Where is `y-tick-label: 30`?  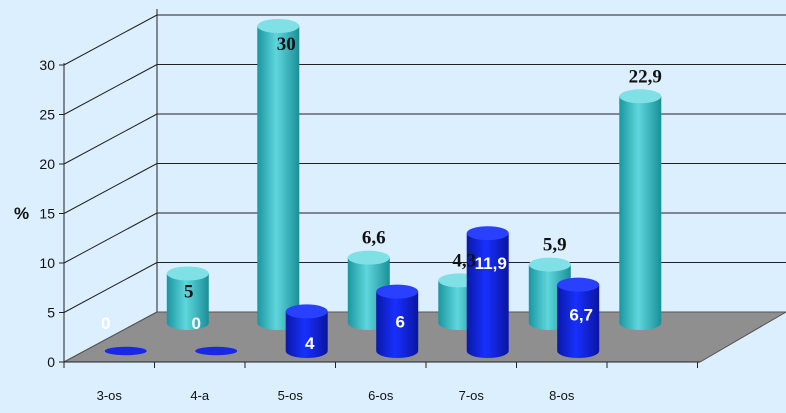 y-tick-label: 30 is located at coordinates (47, 65).